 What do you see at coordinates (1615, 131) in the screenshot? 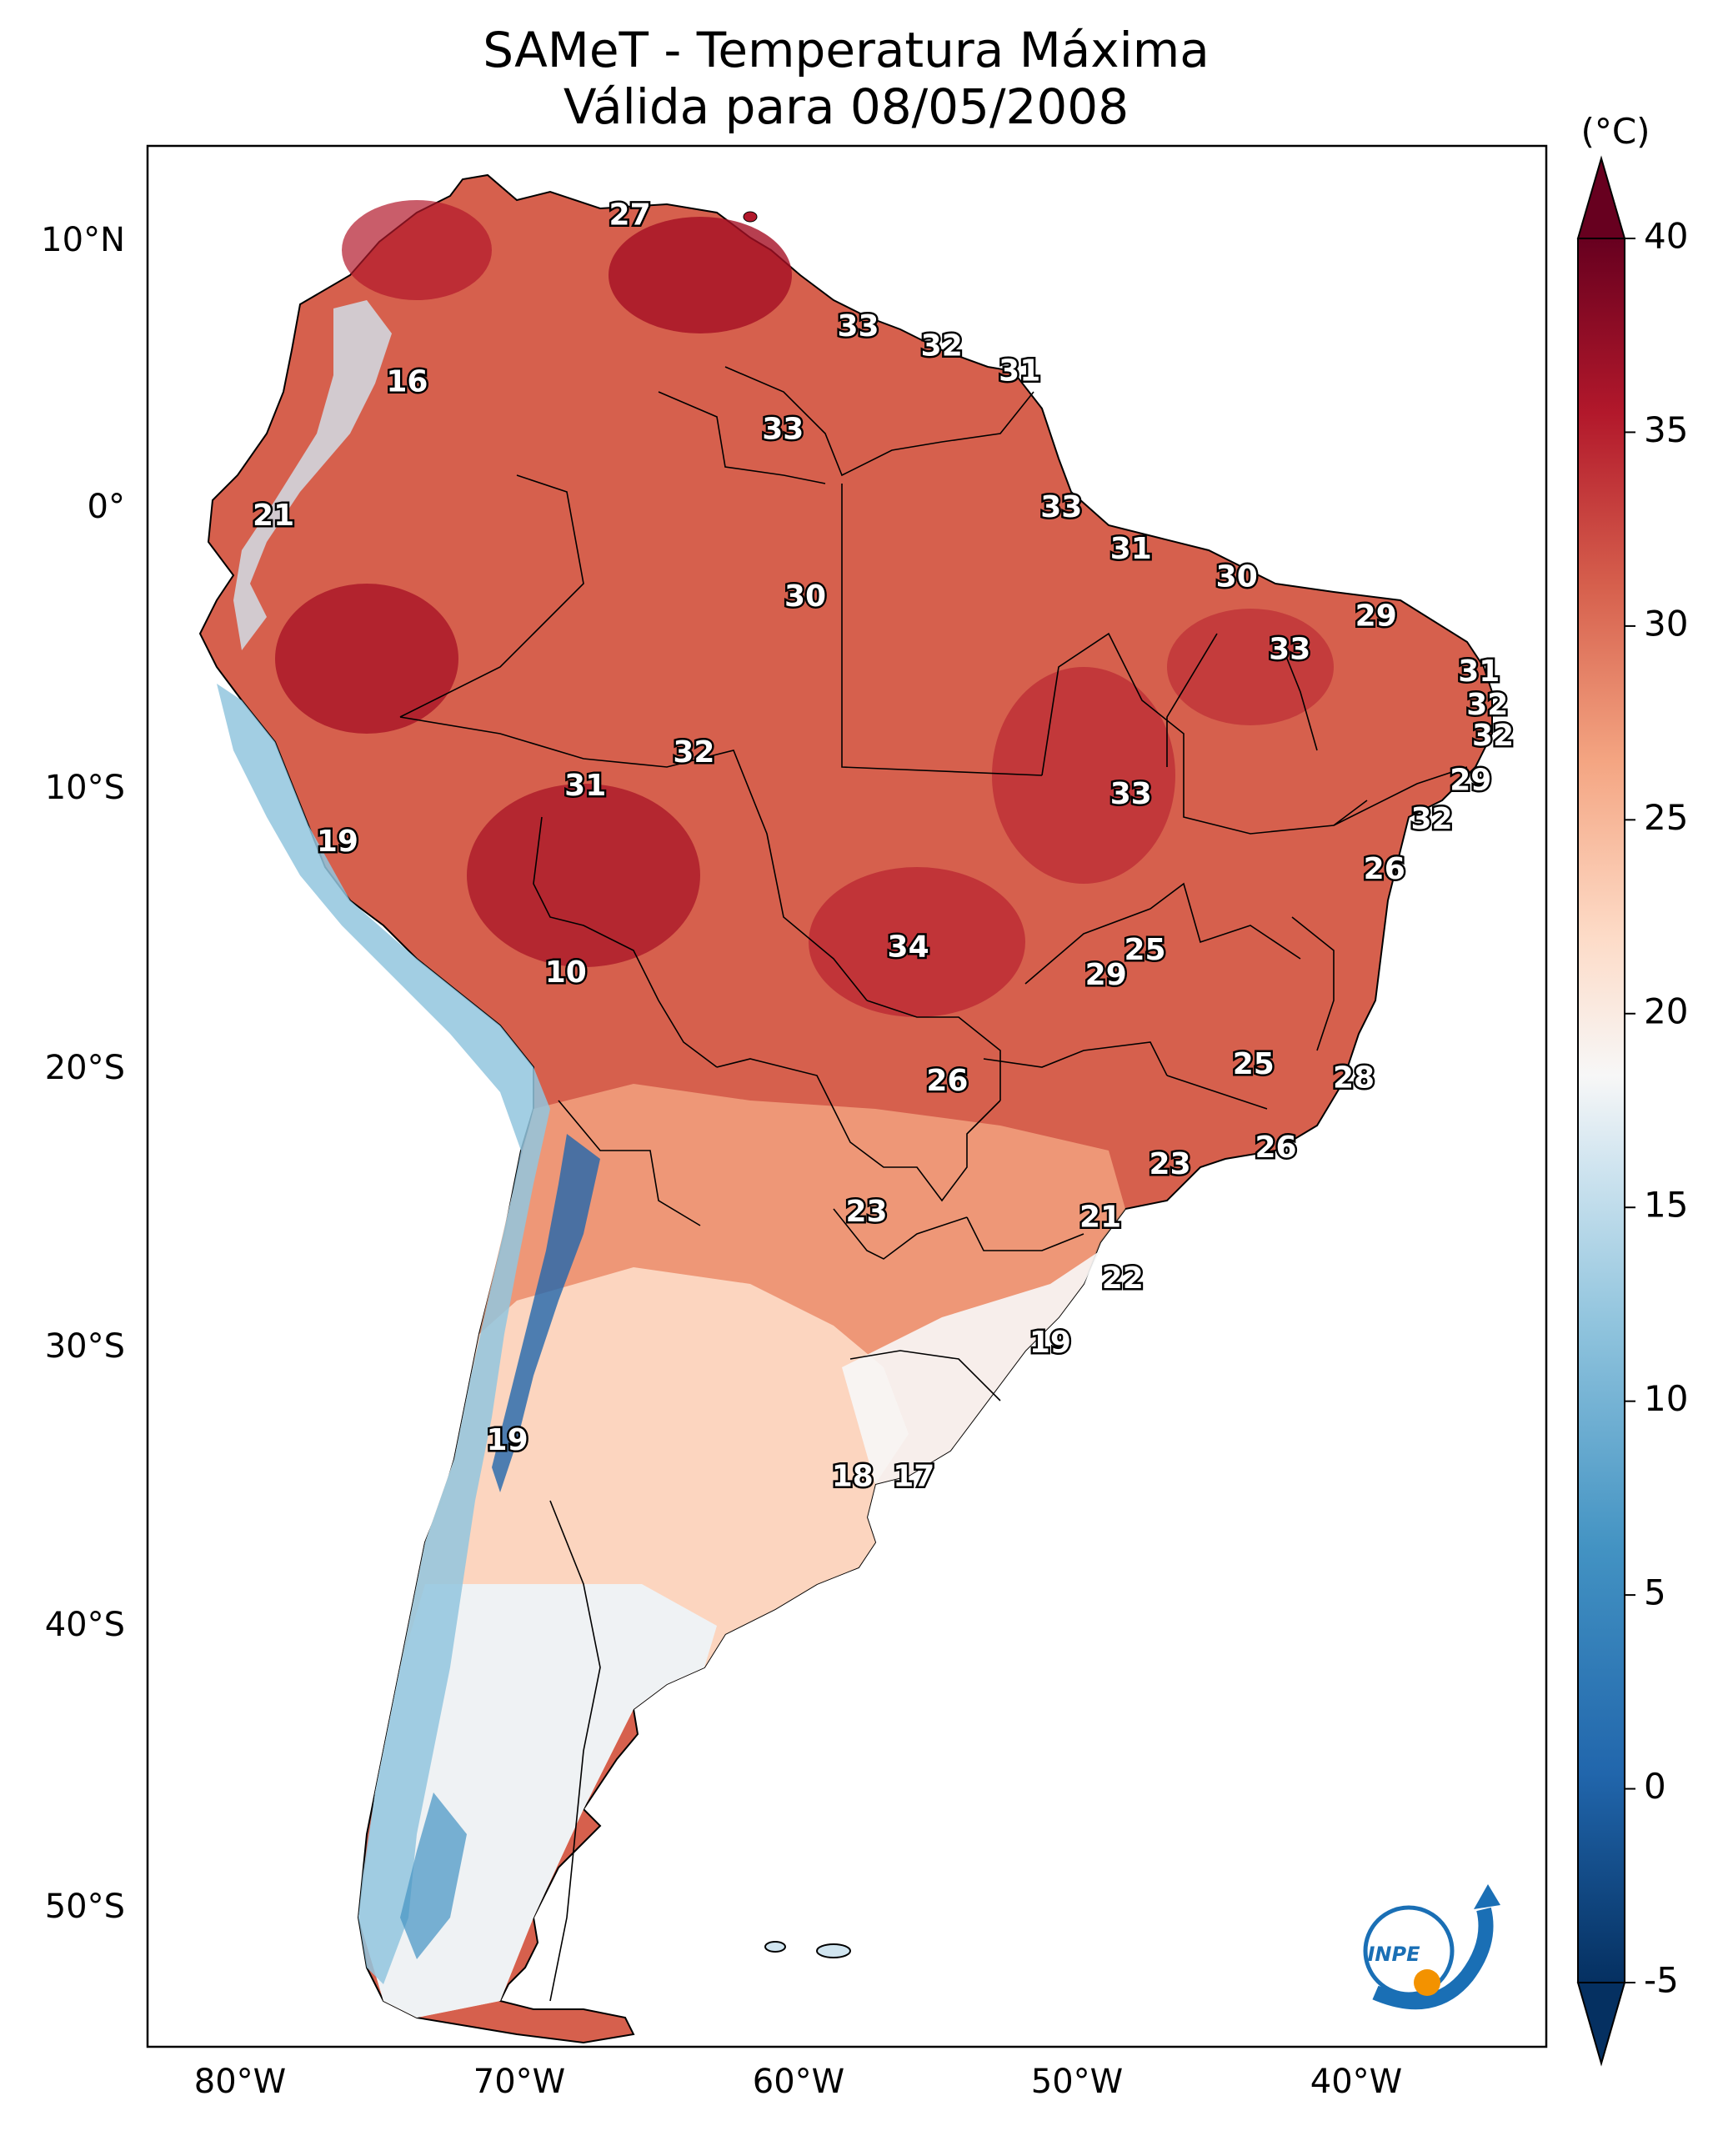
I see `colorbar-unit: (°C)` at bounding box center [1615, 131].